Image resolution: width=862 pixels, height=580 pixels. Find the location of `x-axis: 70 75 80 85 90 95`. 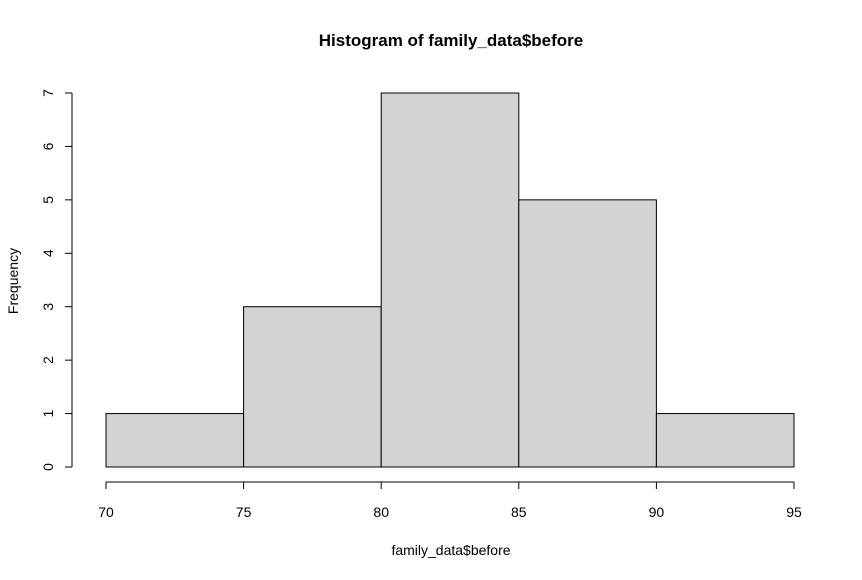

x-axis: 70 75 80 85 90 95 is located at coordinates (450, 500).